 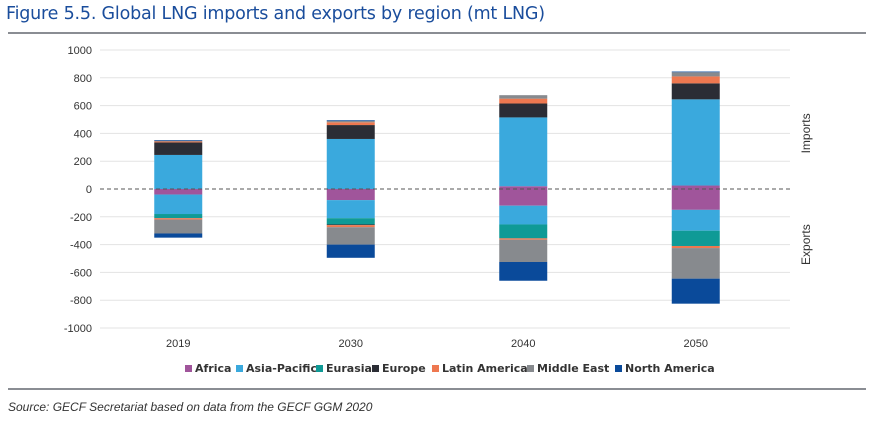 What do you see at coordinates (696, 344) in the screenshot?
I see `x-tick-label: 2050` at bounding box center [696, 344].